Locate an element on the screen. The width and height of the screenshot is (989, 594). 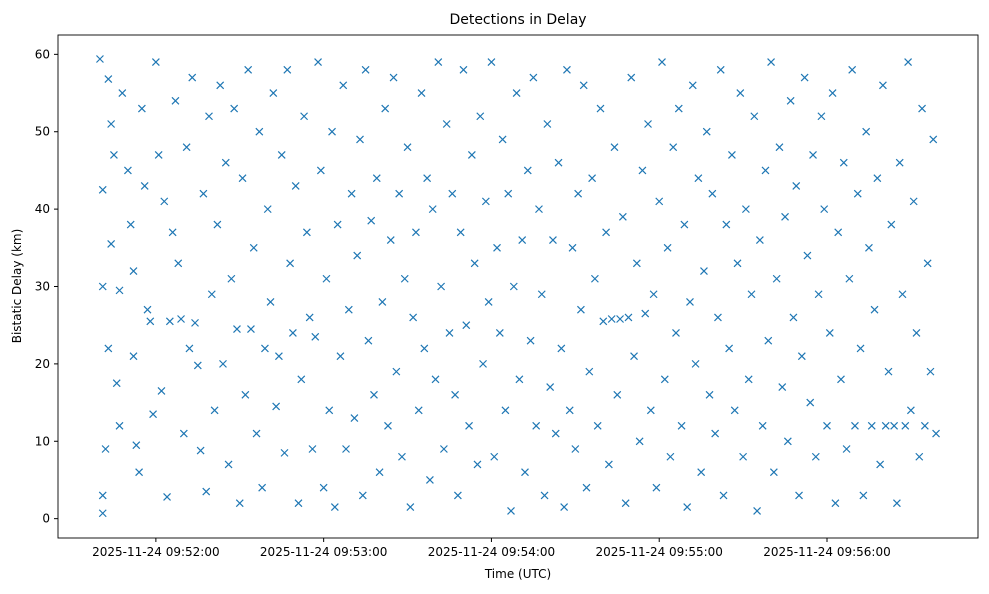
x-axis-label: Time (UTC) is located at coordinates (517, 574).